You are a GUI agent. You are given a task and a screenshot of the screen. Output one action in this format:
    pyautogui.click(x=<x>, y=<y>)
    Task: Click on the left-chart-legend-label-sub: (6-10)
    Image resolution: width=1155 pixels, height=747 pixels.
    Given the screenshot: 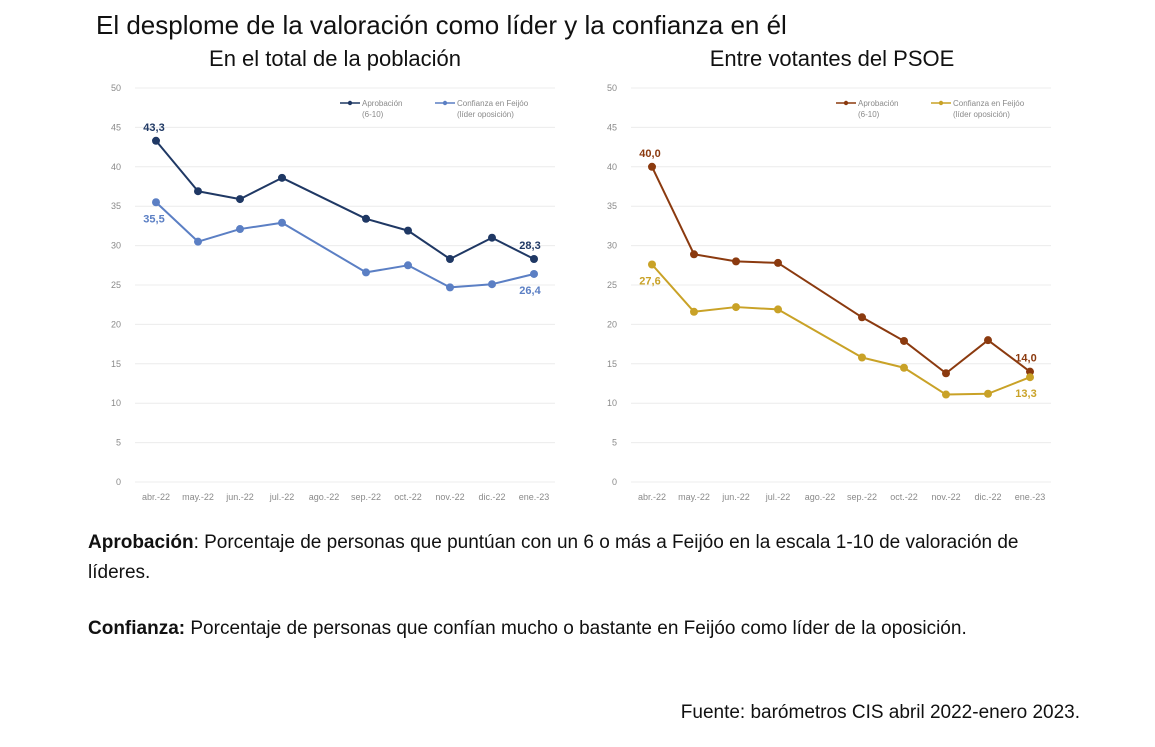 What is the action you would take?
    pyautogui.click(x=373, y=114)
    